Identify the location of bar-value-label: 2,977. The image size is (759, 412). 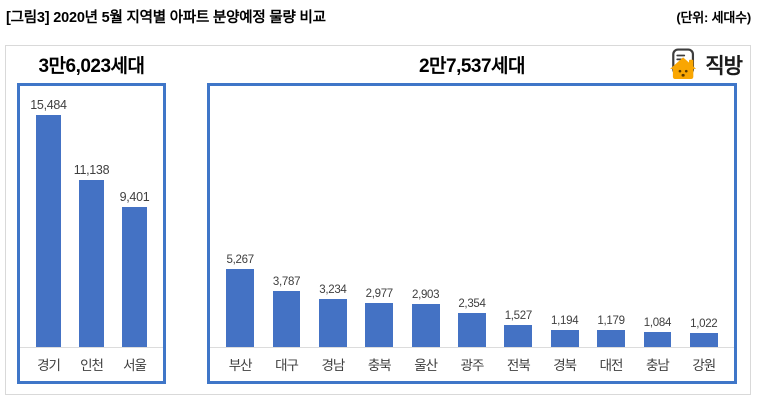
(379, 294).